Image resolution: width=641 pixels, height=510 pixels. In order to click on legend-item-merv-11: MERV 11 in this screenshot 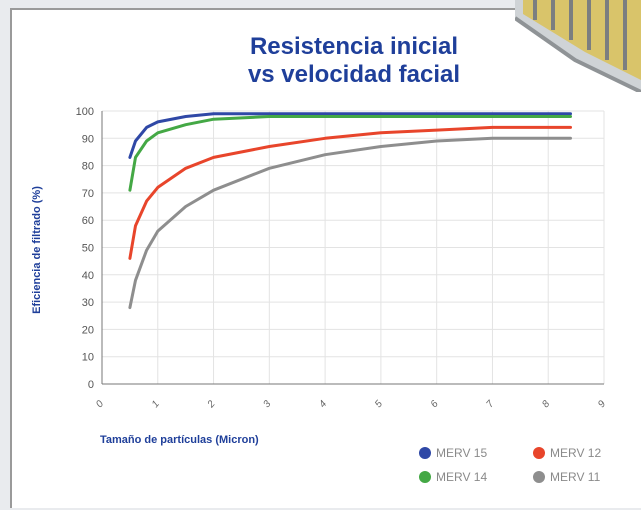, I will do `click(567, 477)`.